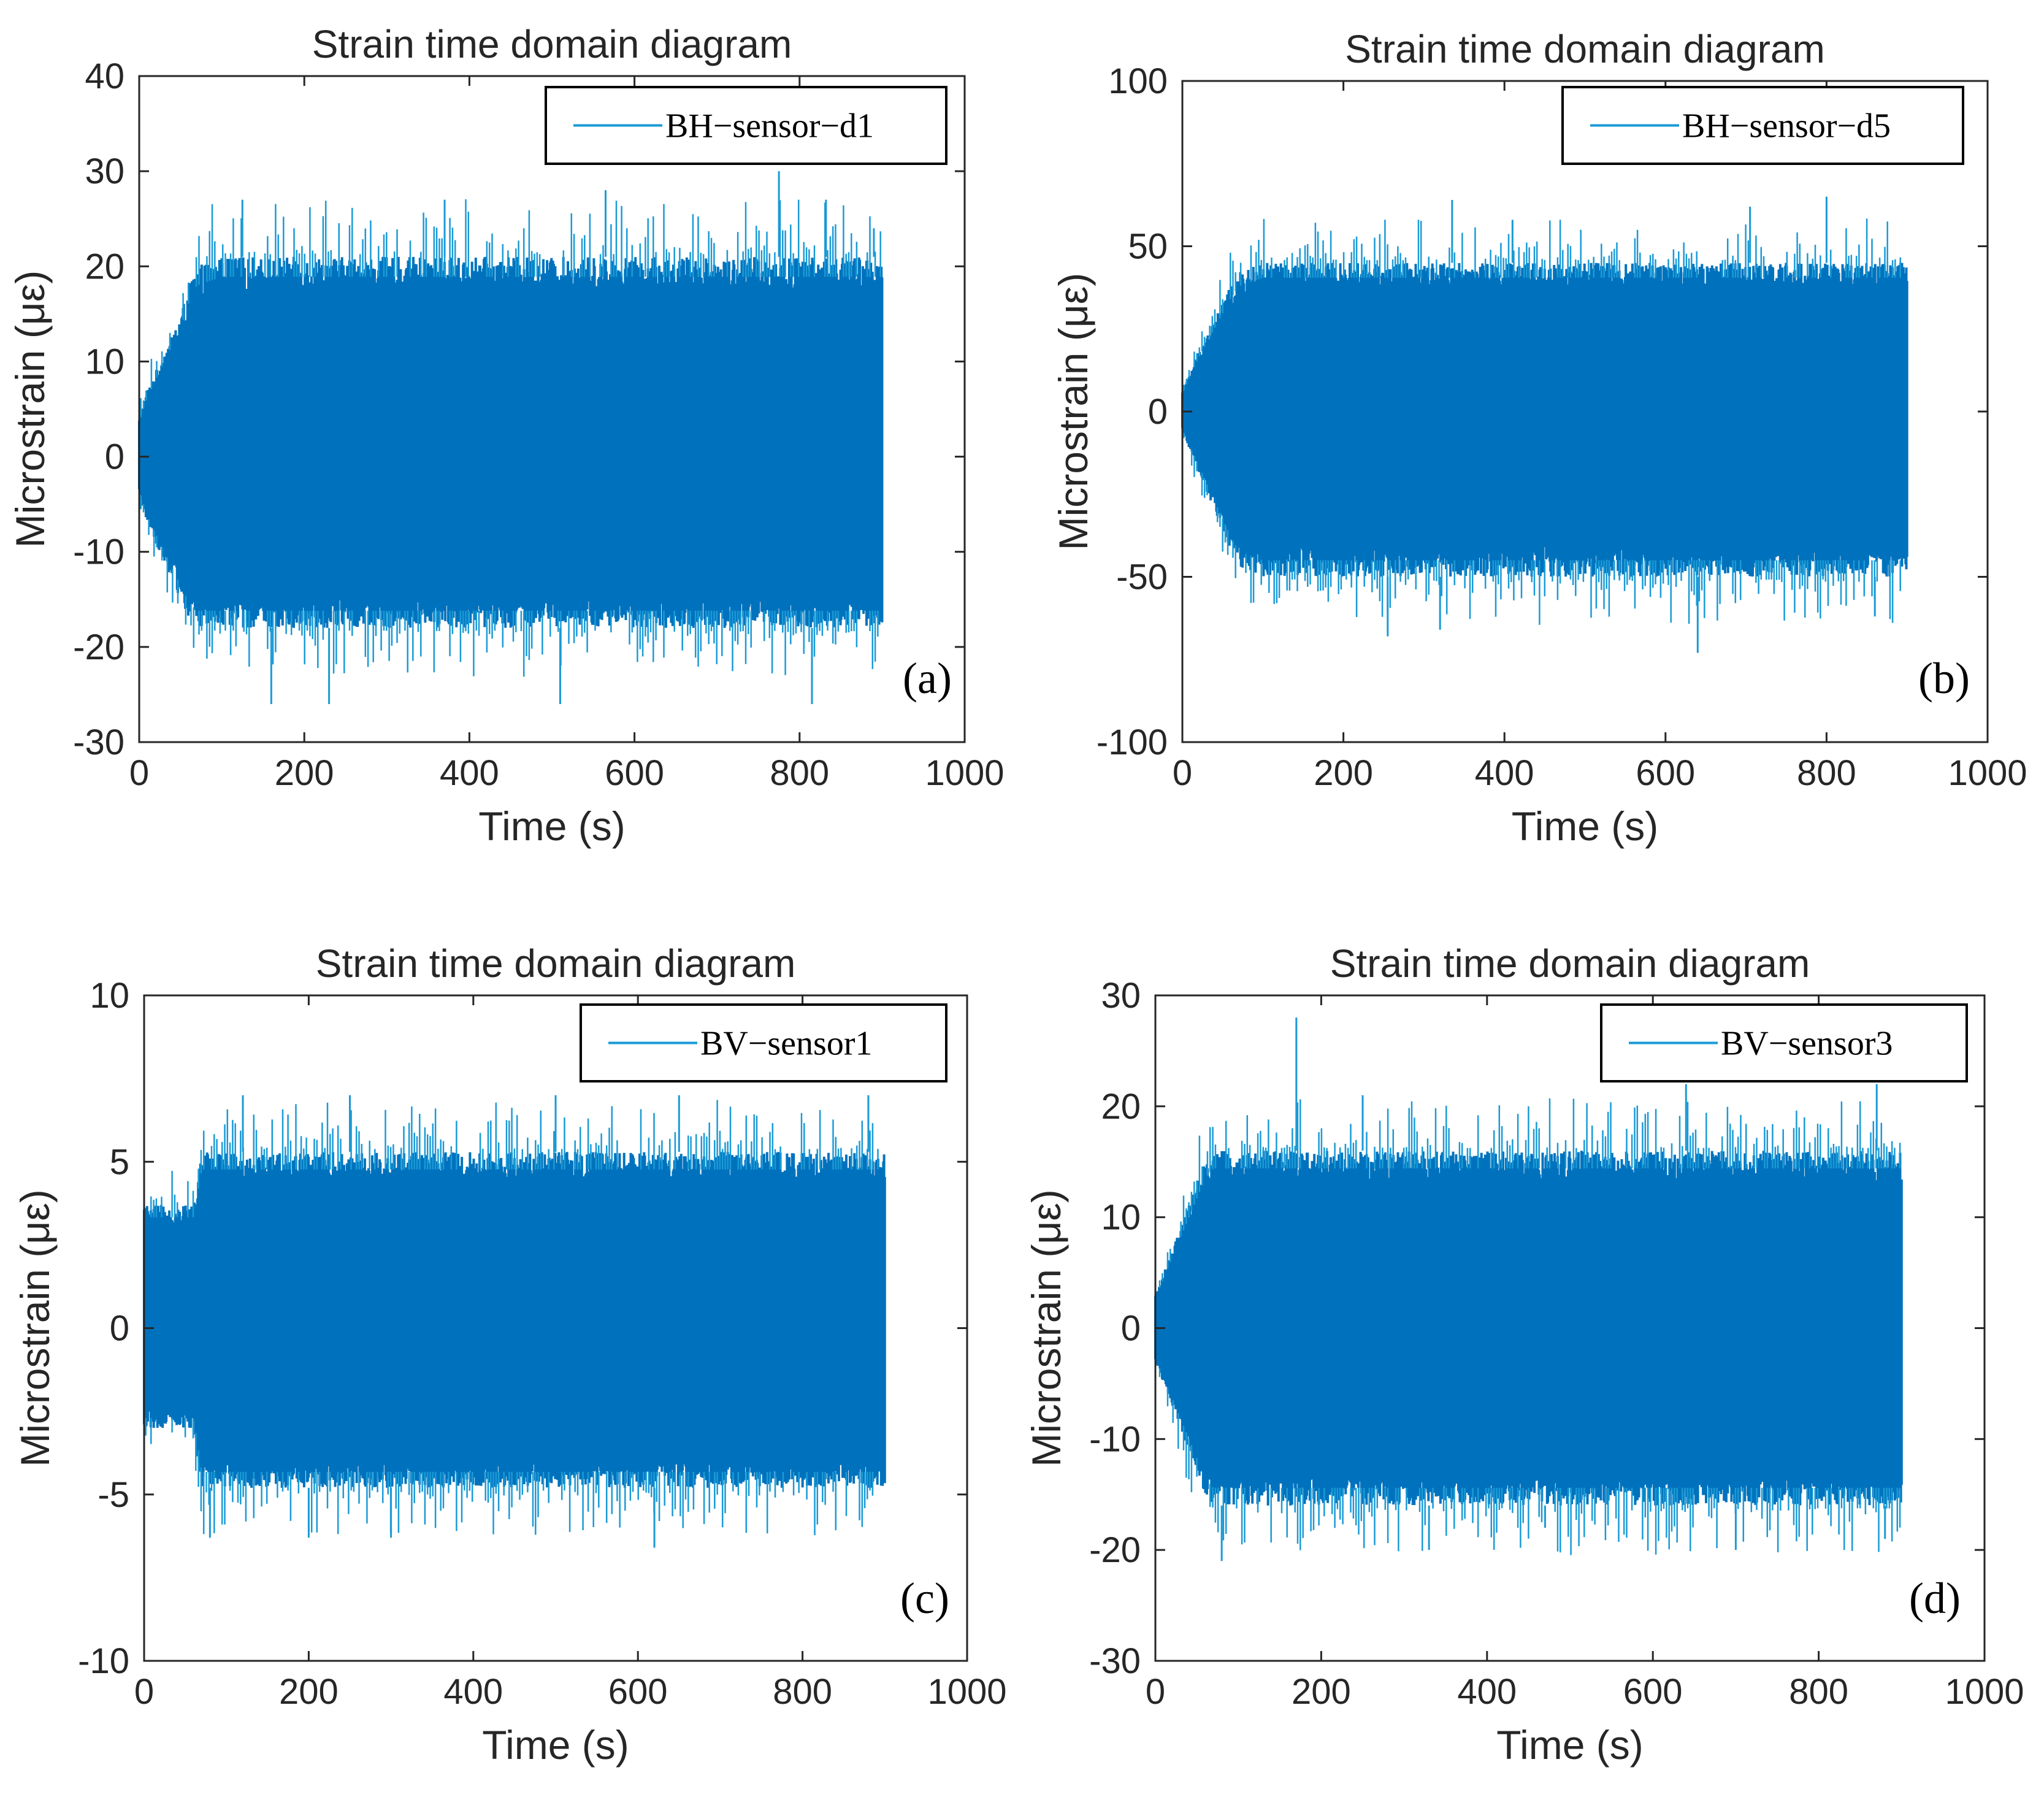 This screenshot has height=1797, width=2044. What do you see at coordinates (928, 678) in the screenshot?
I see `panel-label: (a)` at bounding box center [928, 678].